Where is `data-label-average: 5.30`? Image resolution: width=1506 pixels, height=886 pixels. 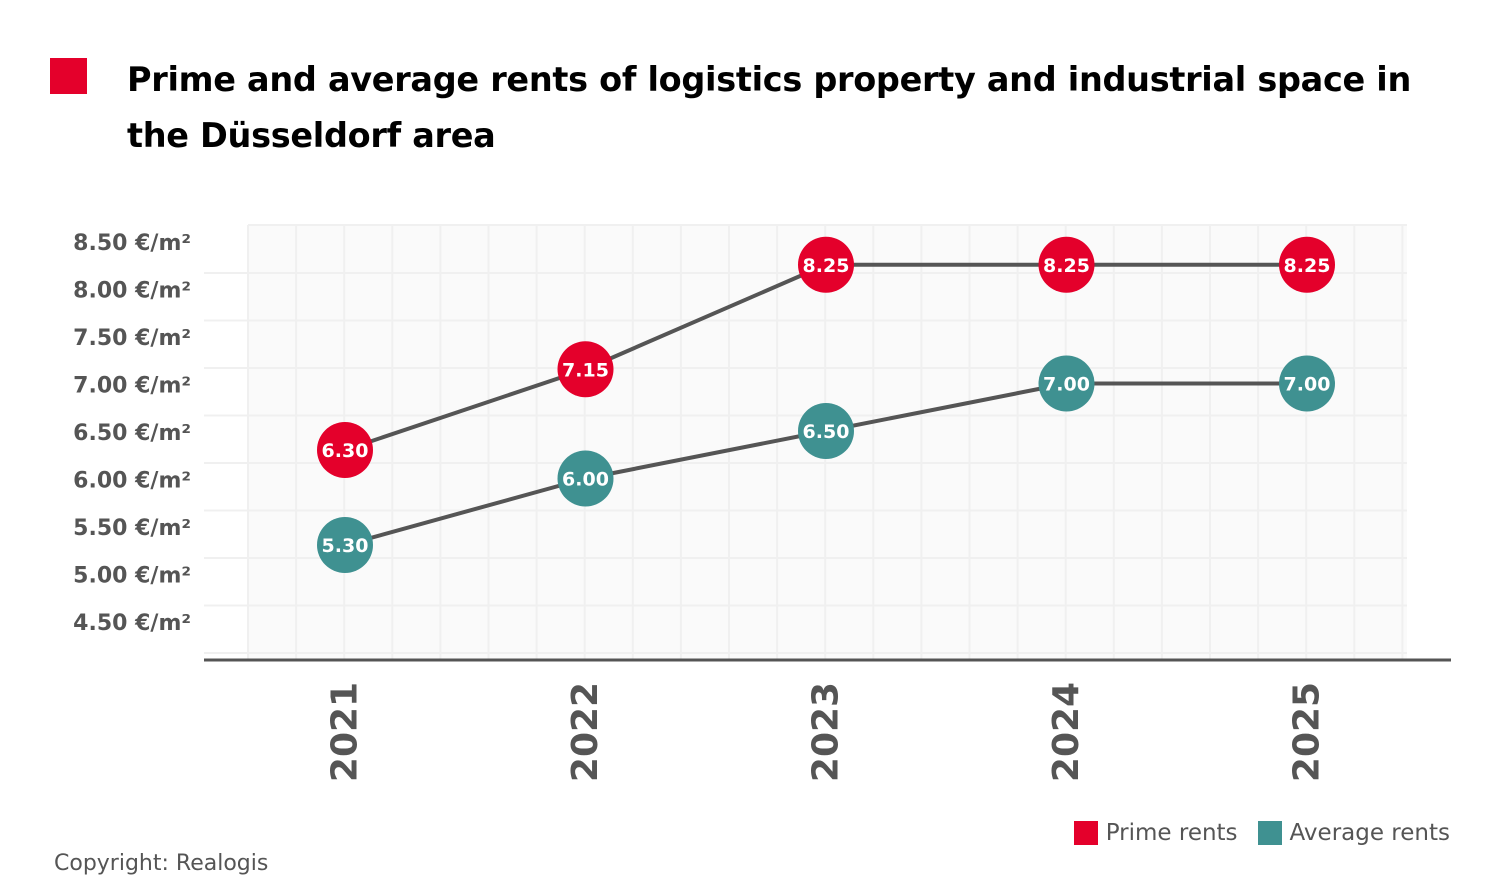 data-label-average: 5.30 is located at coordinates (345, 546).